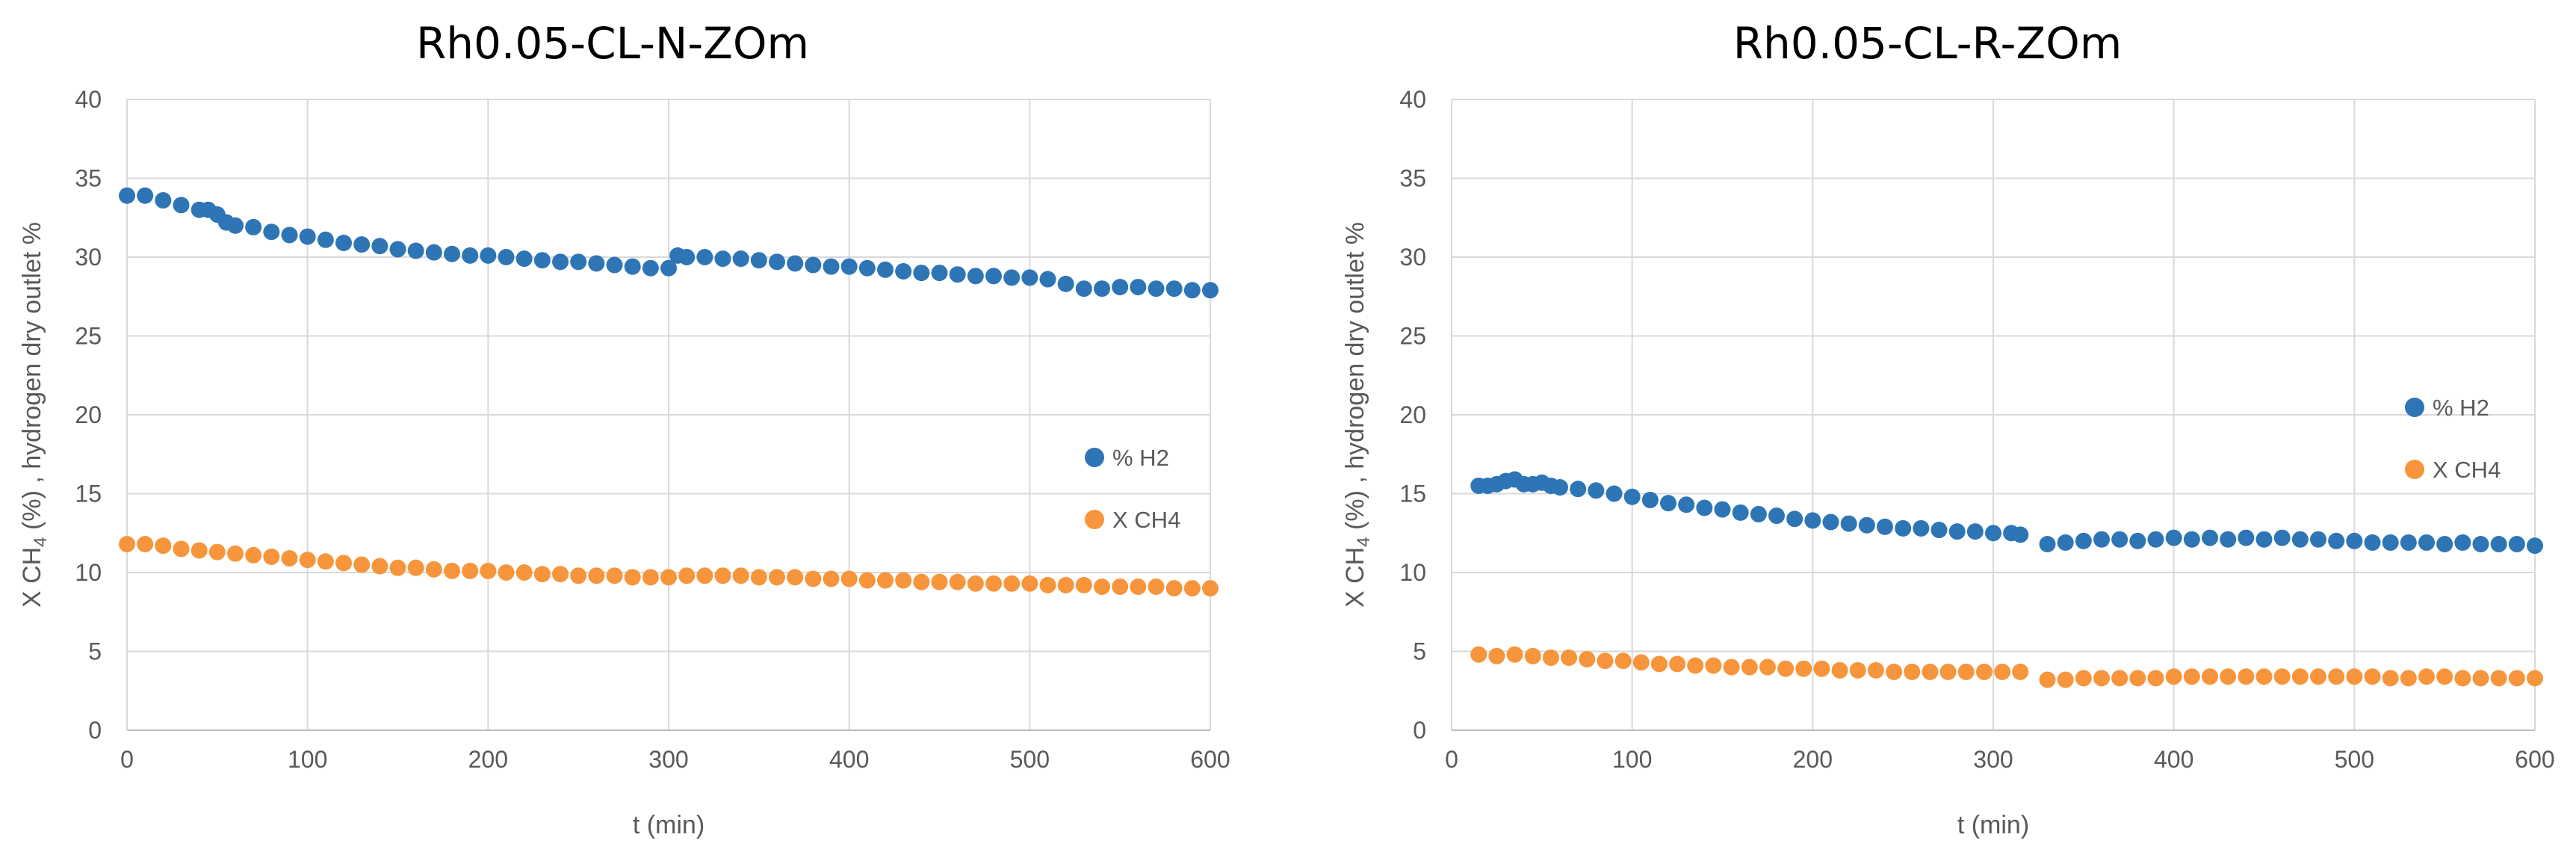 This screenshot has height=867, width=2576. Describe the element at coordinates (88, 494) in the screenshot. I see `y-tick-label: 15` at that location.